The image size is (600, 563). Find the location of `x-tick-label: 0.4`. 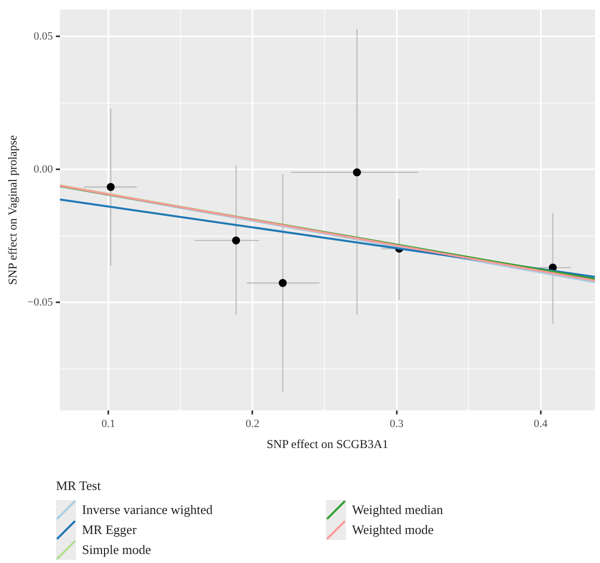

x-tick-label: 0.4 is located at coordinates (541, 424).